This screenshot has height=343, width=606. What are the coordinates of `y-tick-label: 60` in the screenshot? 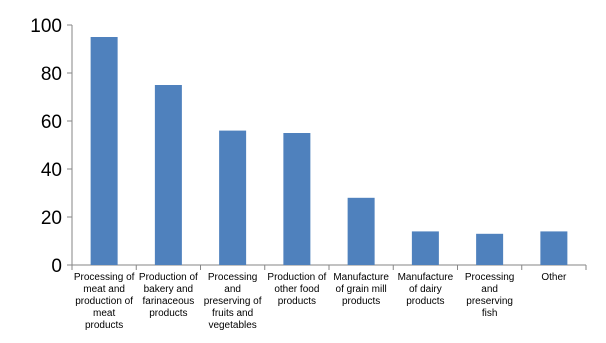 It's located at (51, 122).